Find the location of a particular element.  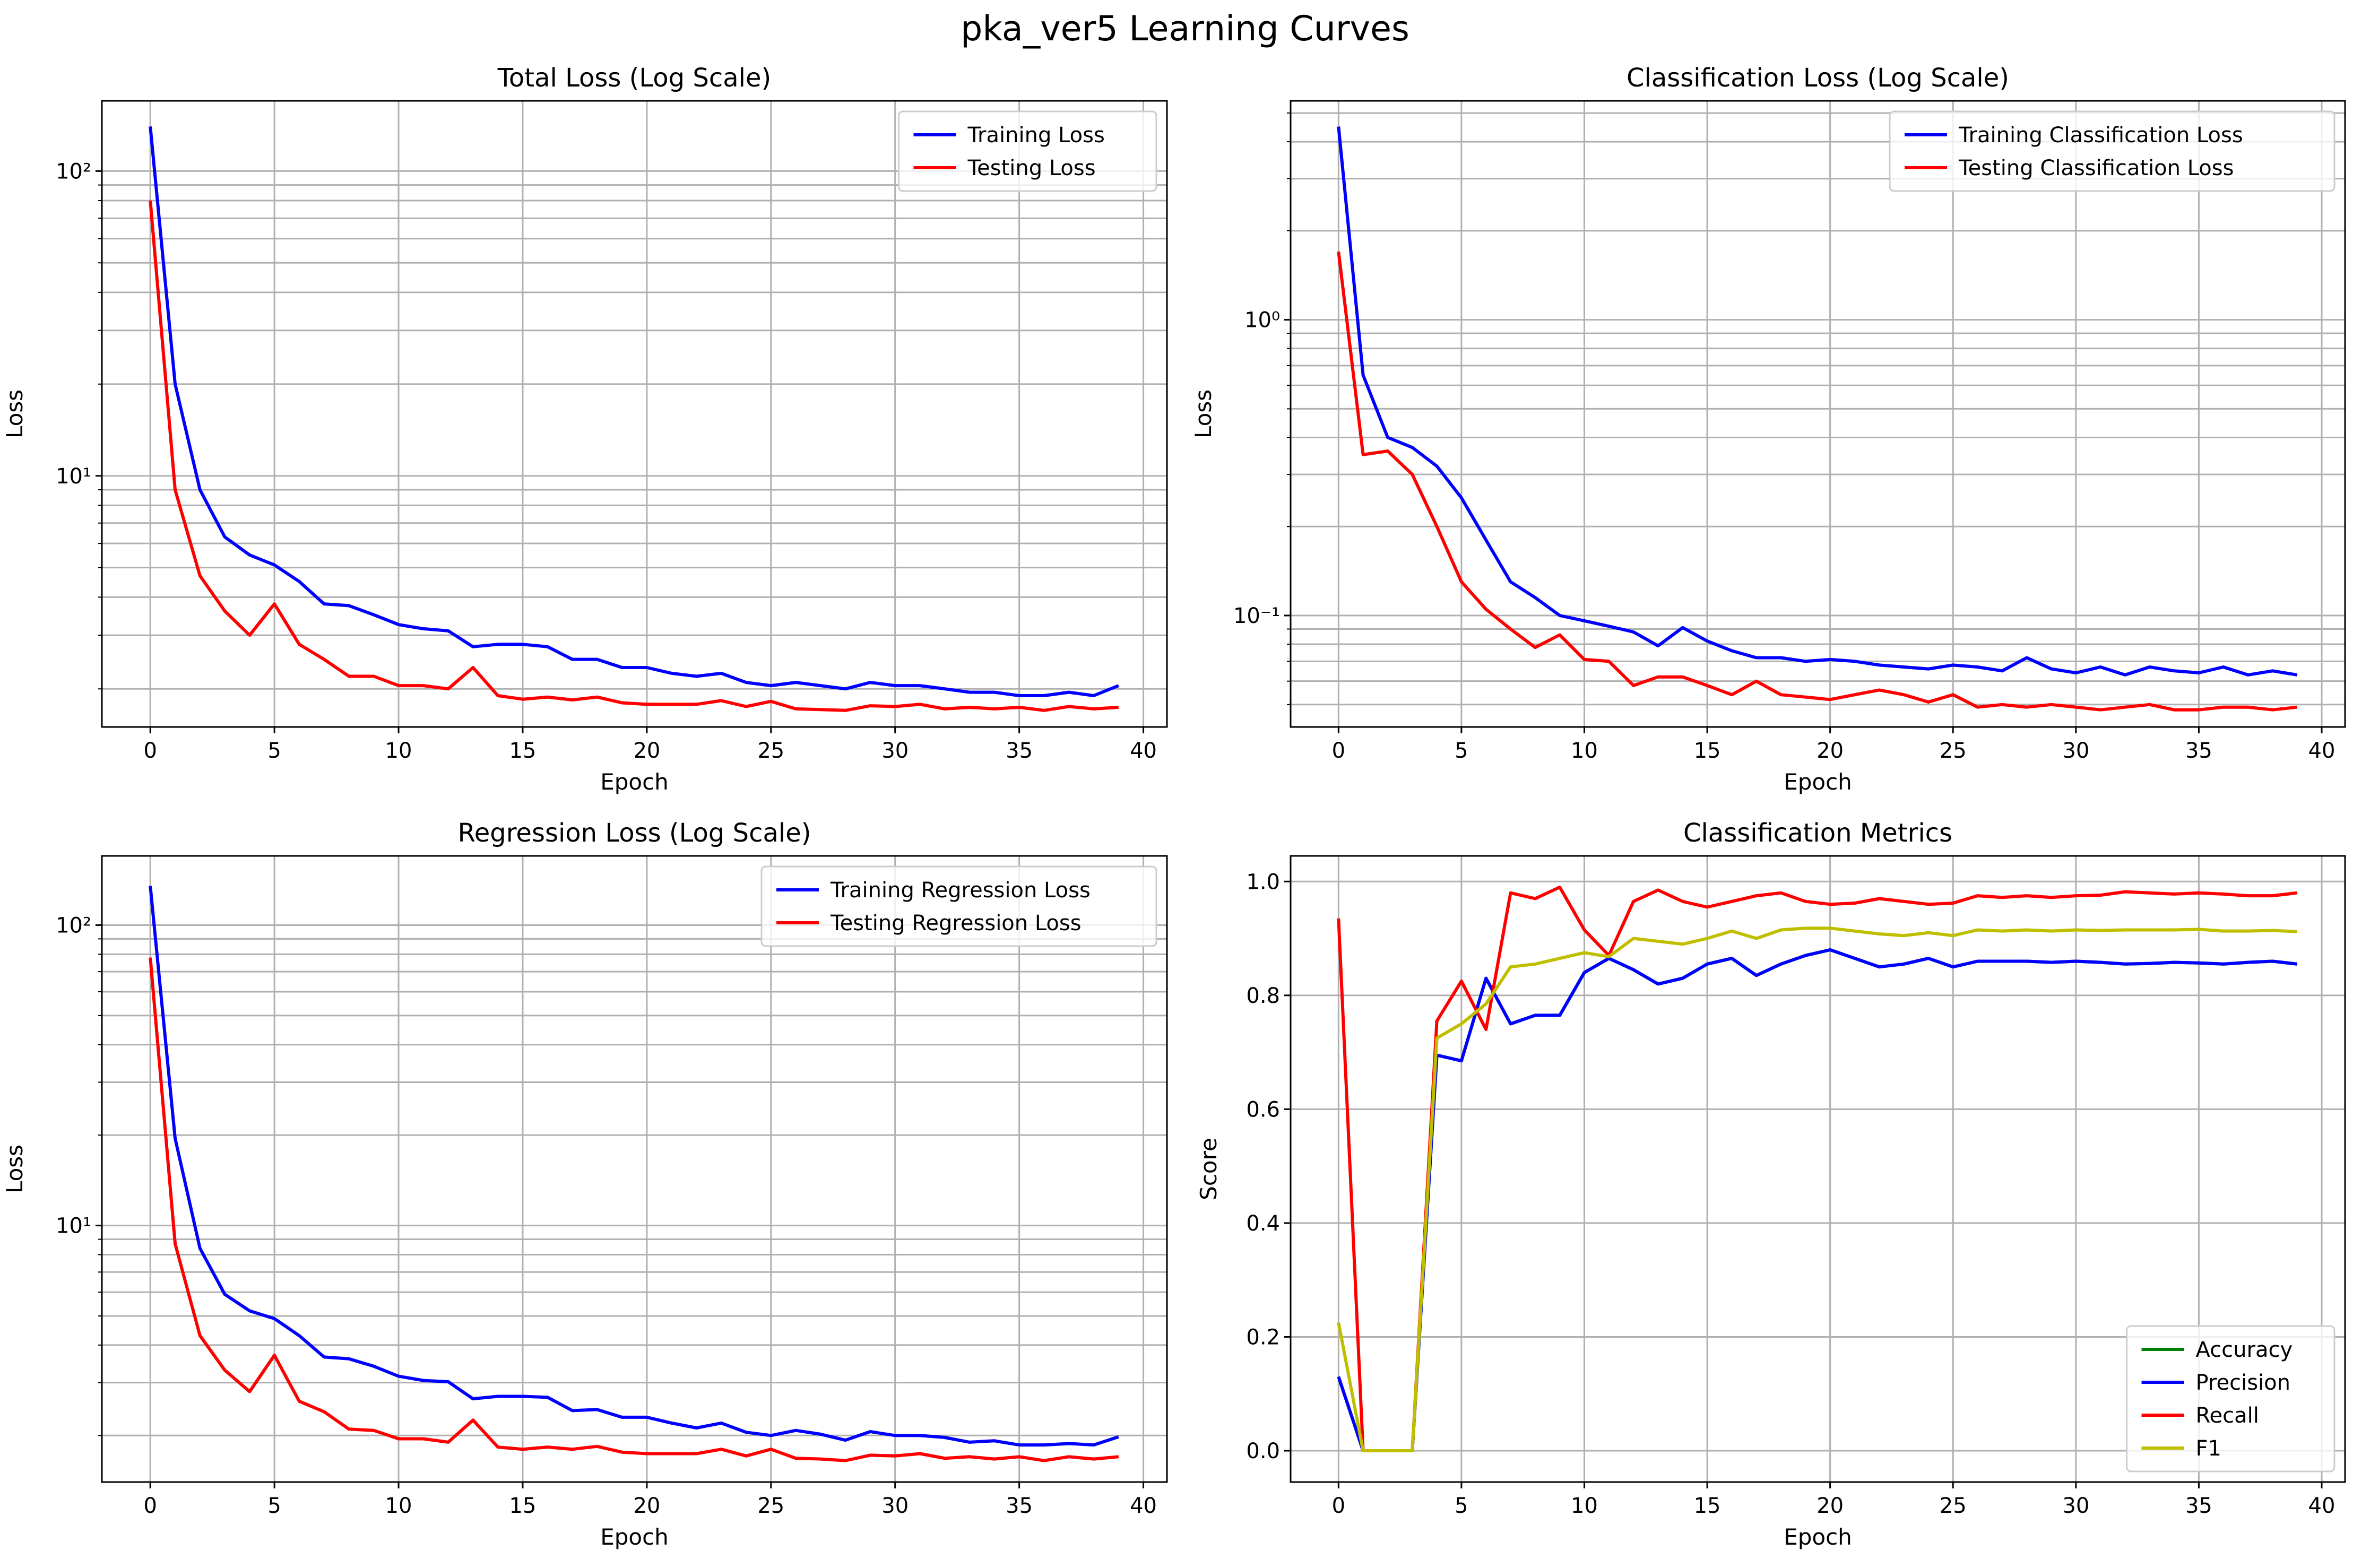

series-line-training-loss is located at coordinates (634, 411).